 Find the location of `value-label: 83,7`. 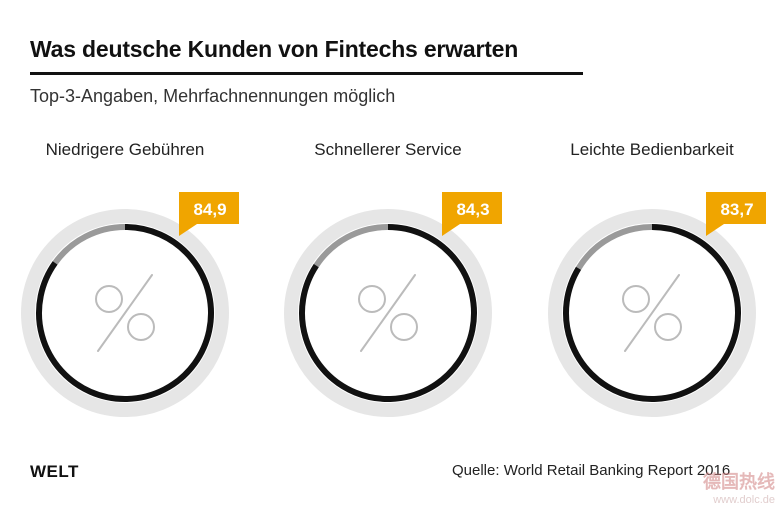

value-label: 83,7 is located at coordinates (736, 209).